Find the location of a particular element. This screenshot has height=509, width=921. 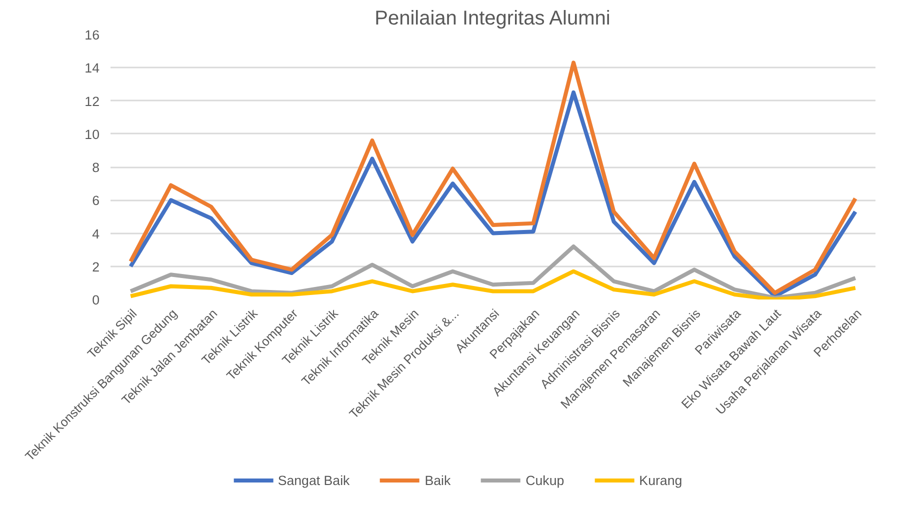

y-tick-label: 14 is located at coordinates (92, 68).